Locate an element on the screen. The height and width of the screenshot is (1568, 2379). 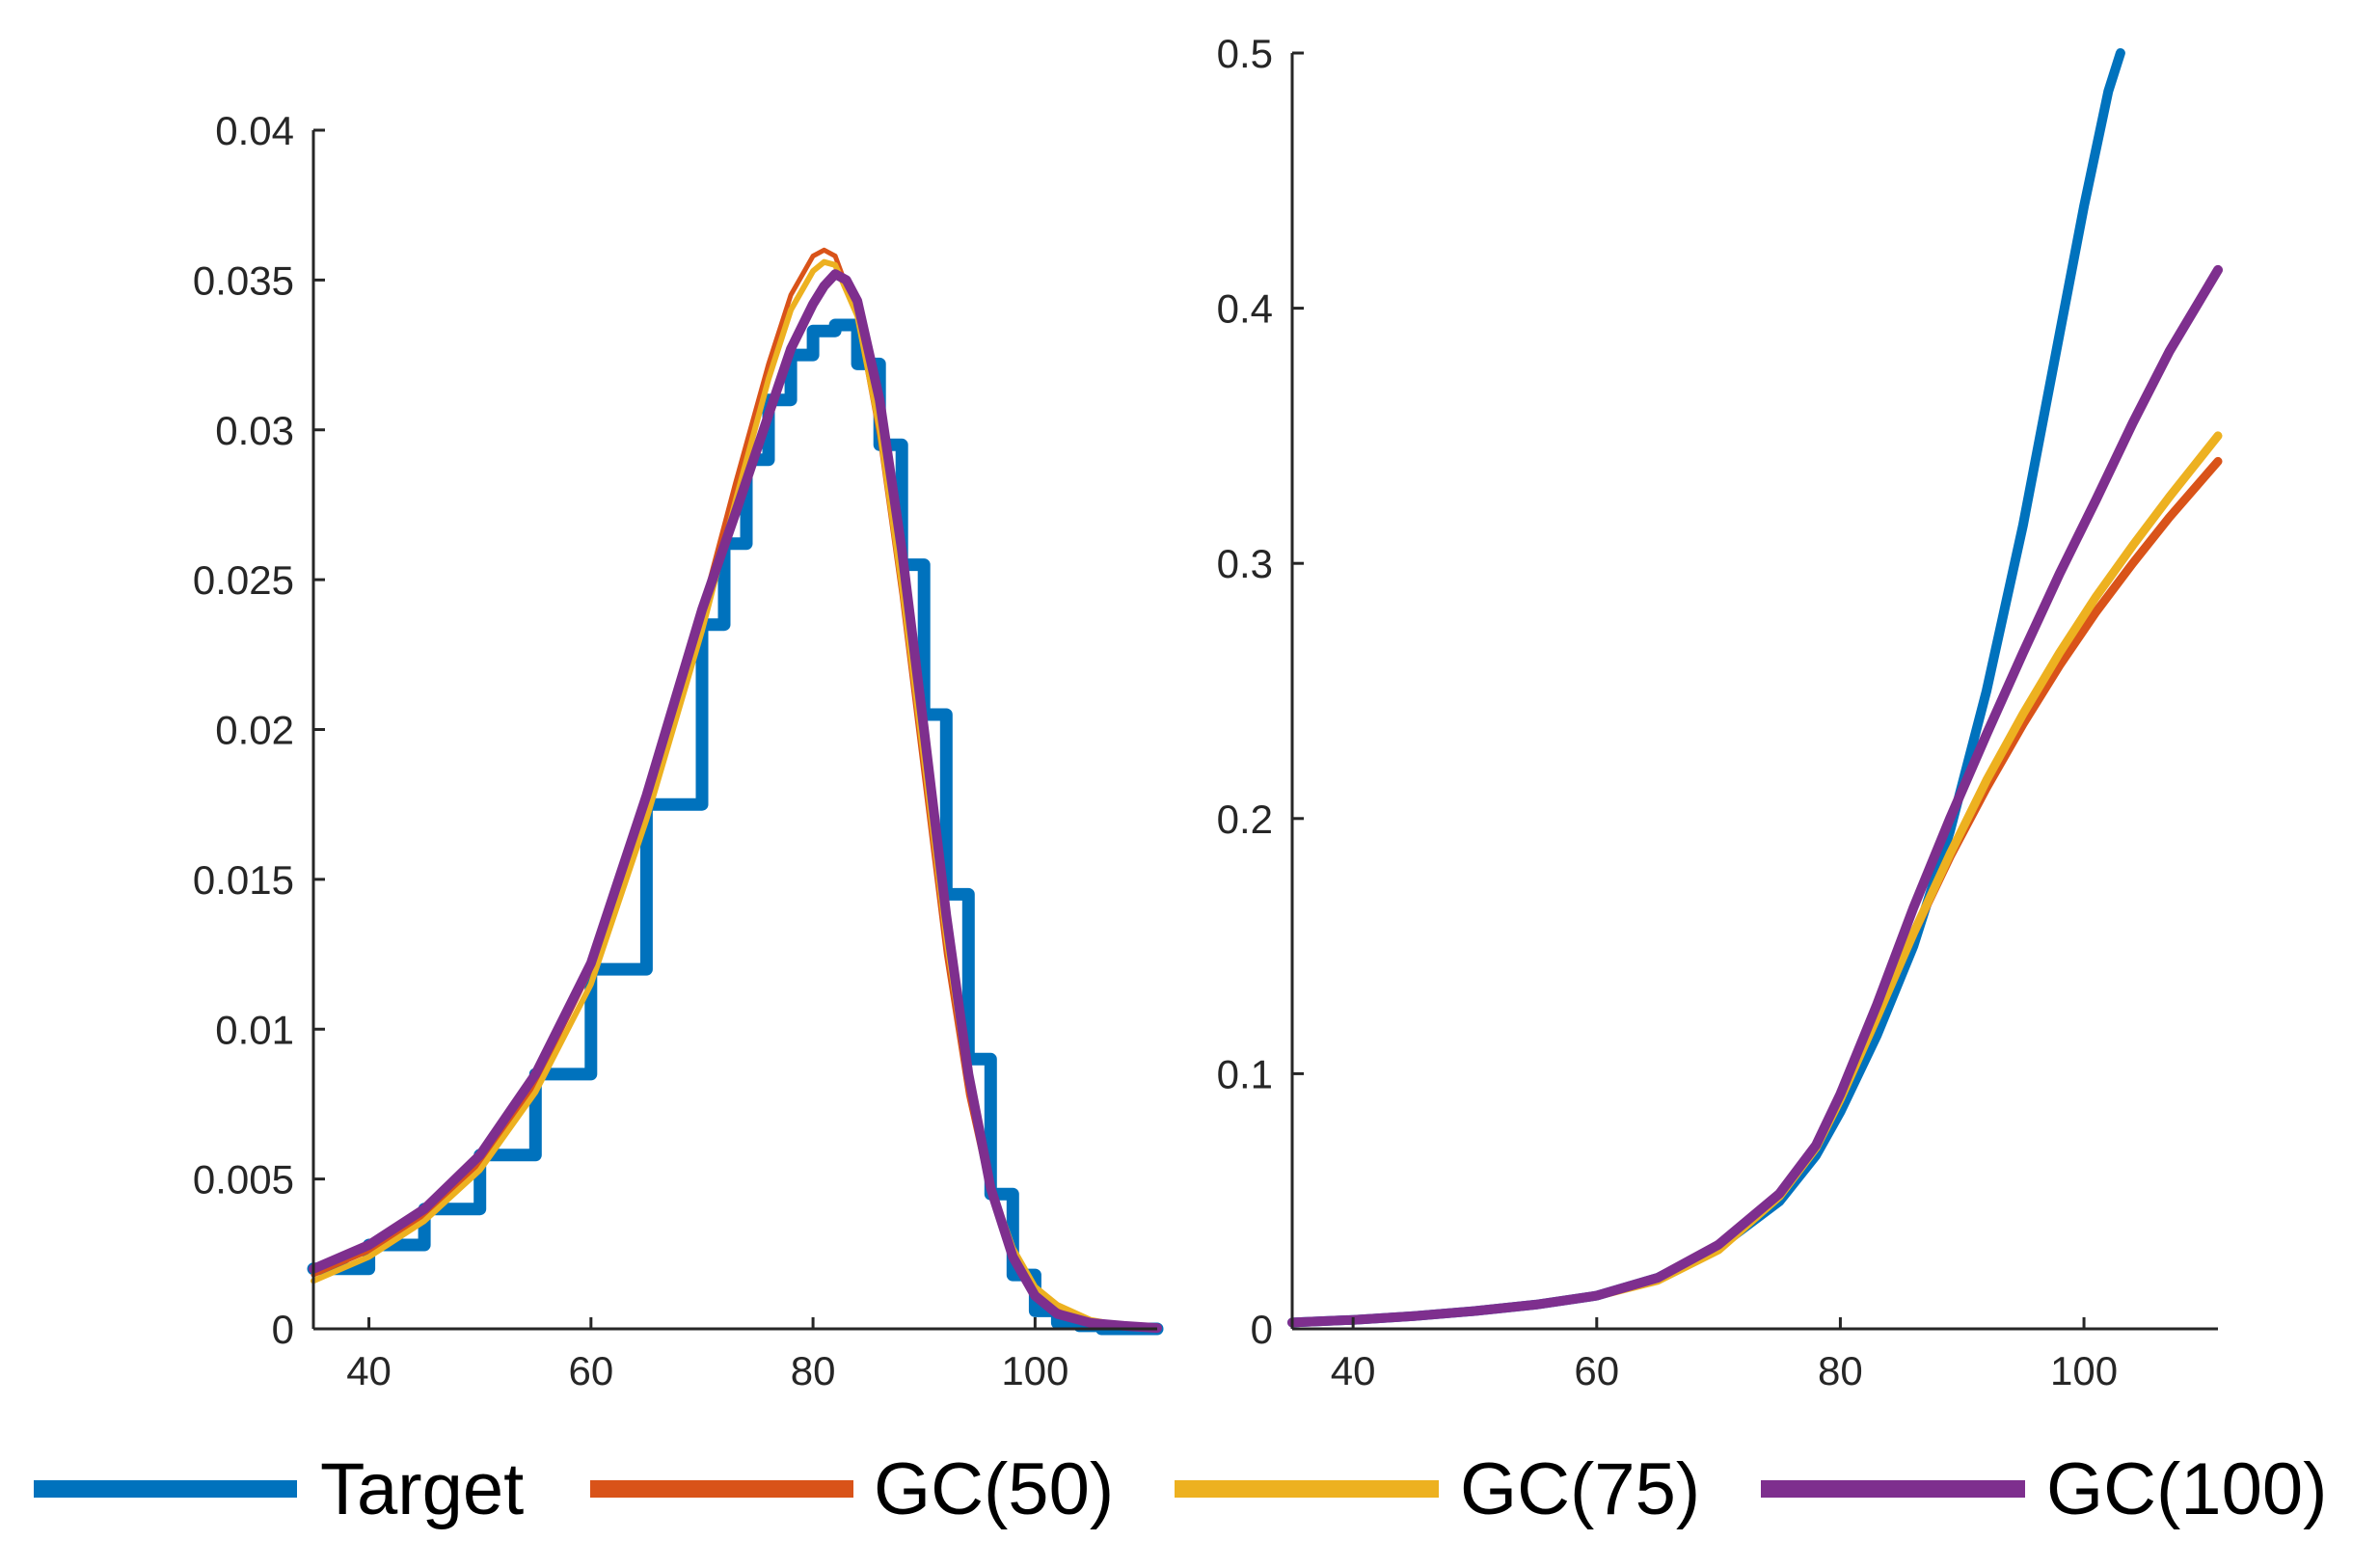
legend-label-gc100: GC(100) is located at coordinates (2186, 1489).